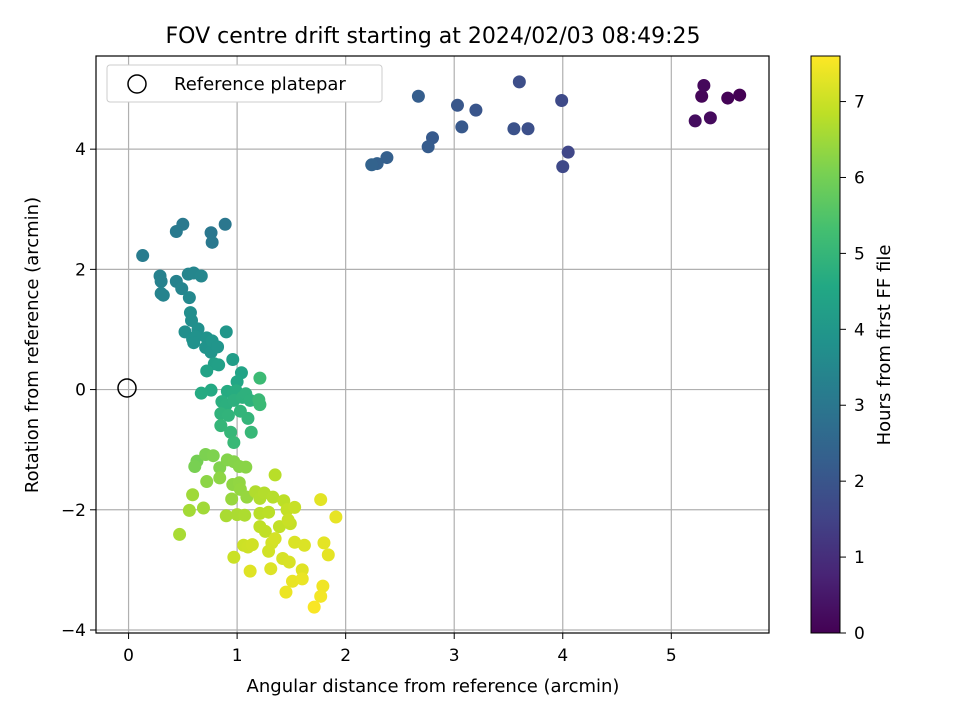 Image resolution: width=960 pixels, height=720 pixels. Describe the element at coordinates (433, 686) in the screenshot. I see `x-axis-label: Angular distance from reference (arcmin)` at that location.